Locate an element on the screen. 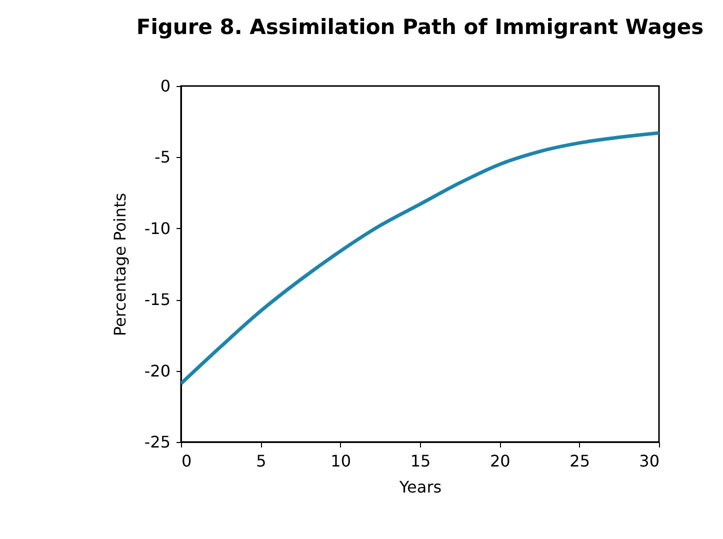 This screenshot has width=723, height=539. x-tick-label: 25 is located at coordinates (580, 461).